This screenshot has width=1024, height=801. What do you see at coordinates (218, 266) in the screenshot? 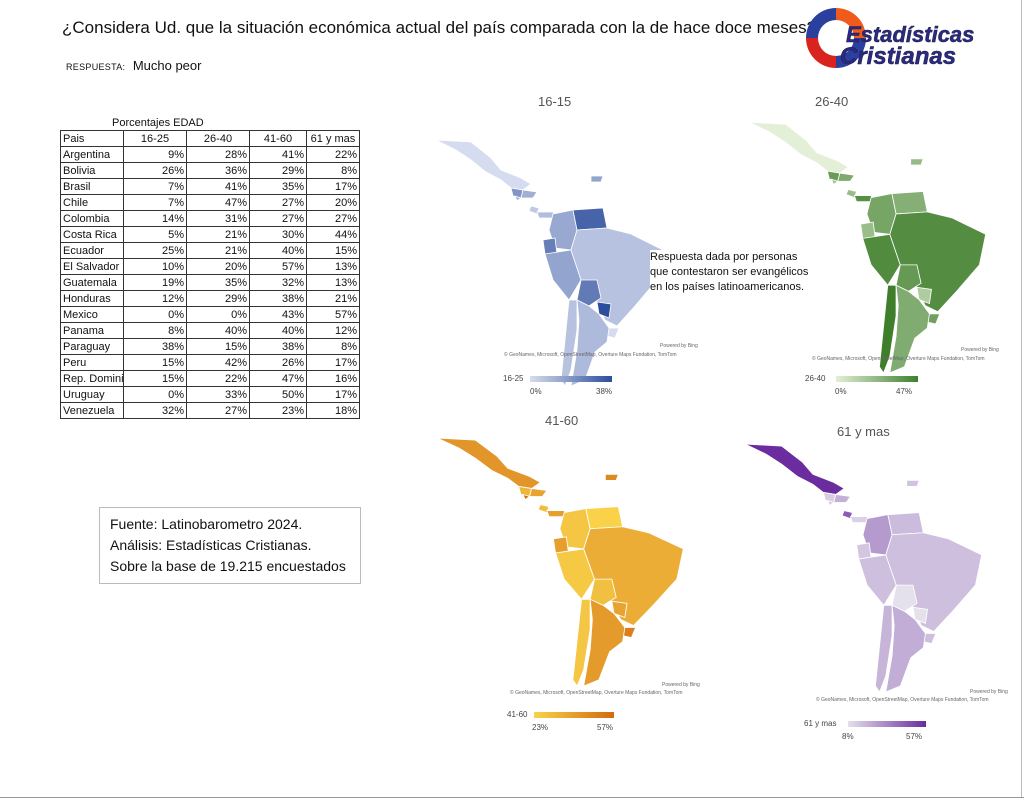
I see `percentage-cell: 20%` at bounding box center [218, 266].